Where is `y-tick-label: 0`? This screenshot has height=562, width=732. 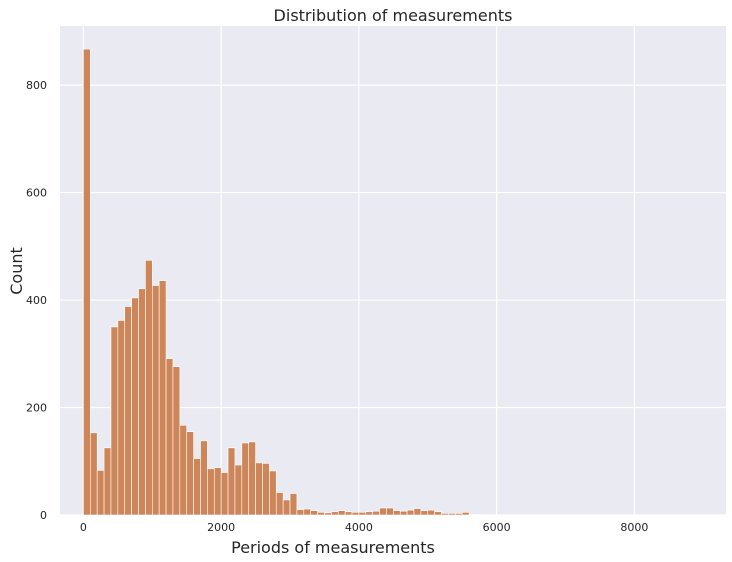 y-tick-label: 0 is located at coordinates (43, 515).